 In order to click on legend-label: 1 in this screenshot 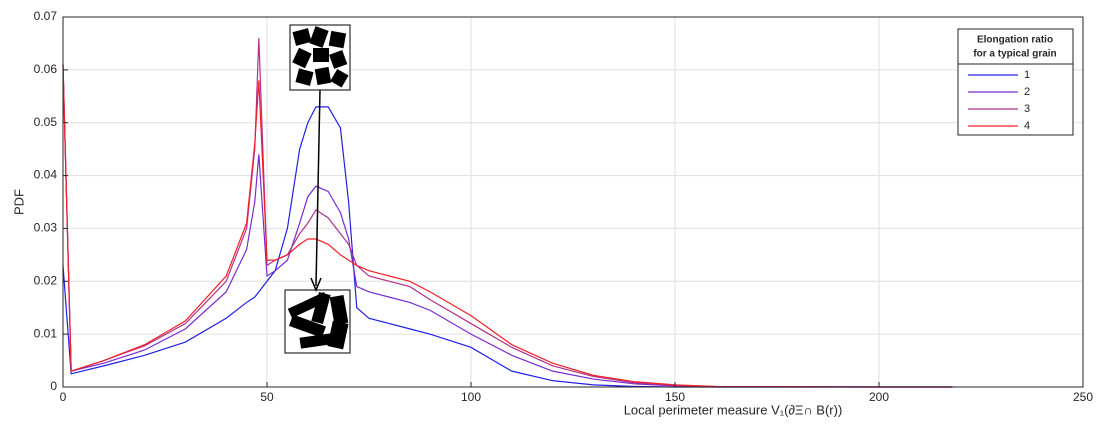, I will do `click(1027, 75)`.